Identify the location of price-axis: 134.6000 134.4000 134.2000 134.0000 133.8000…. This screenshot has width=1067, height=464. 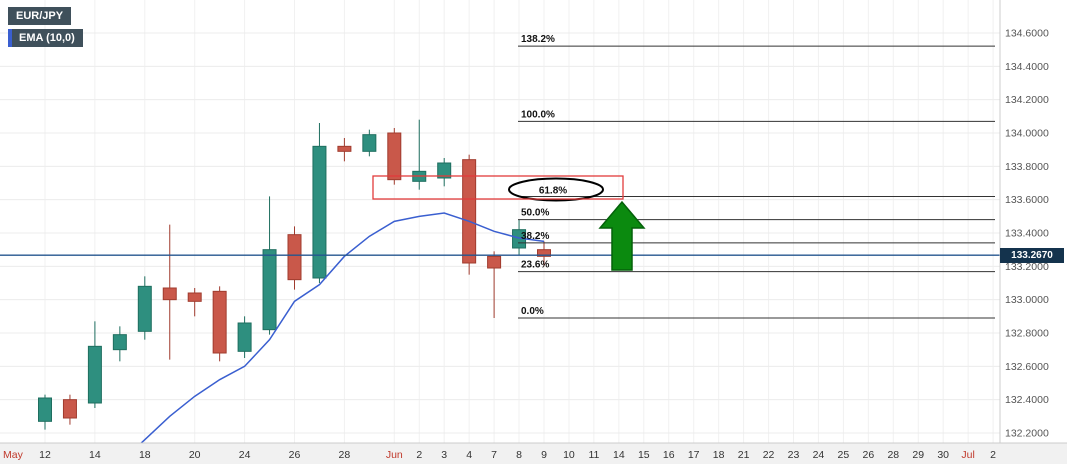
(1024, 221).